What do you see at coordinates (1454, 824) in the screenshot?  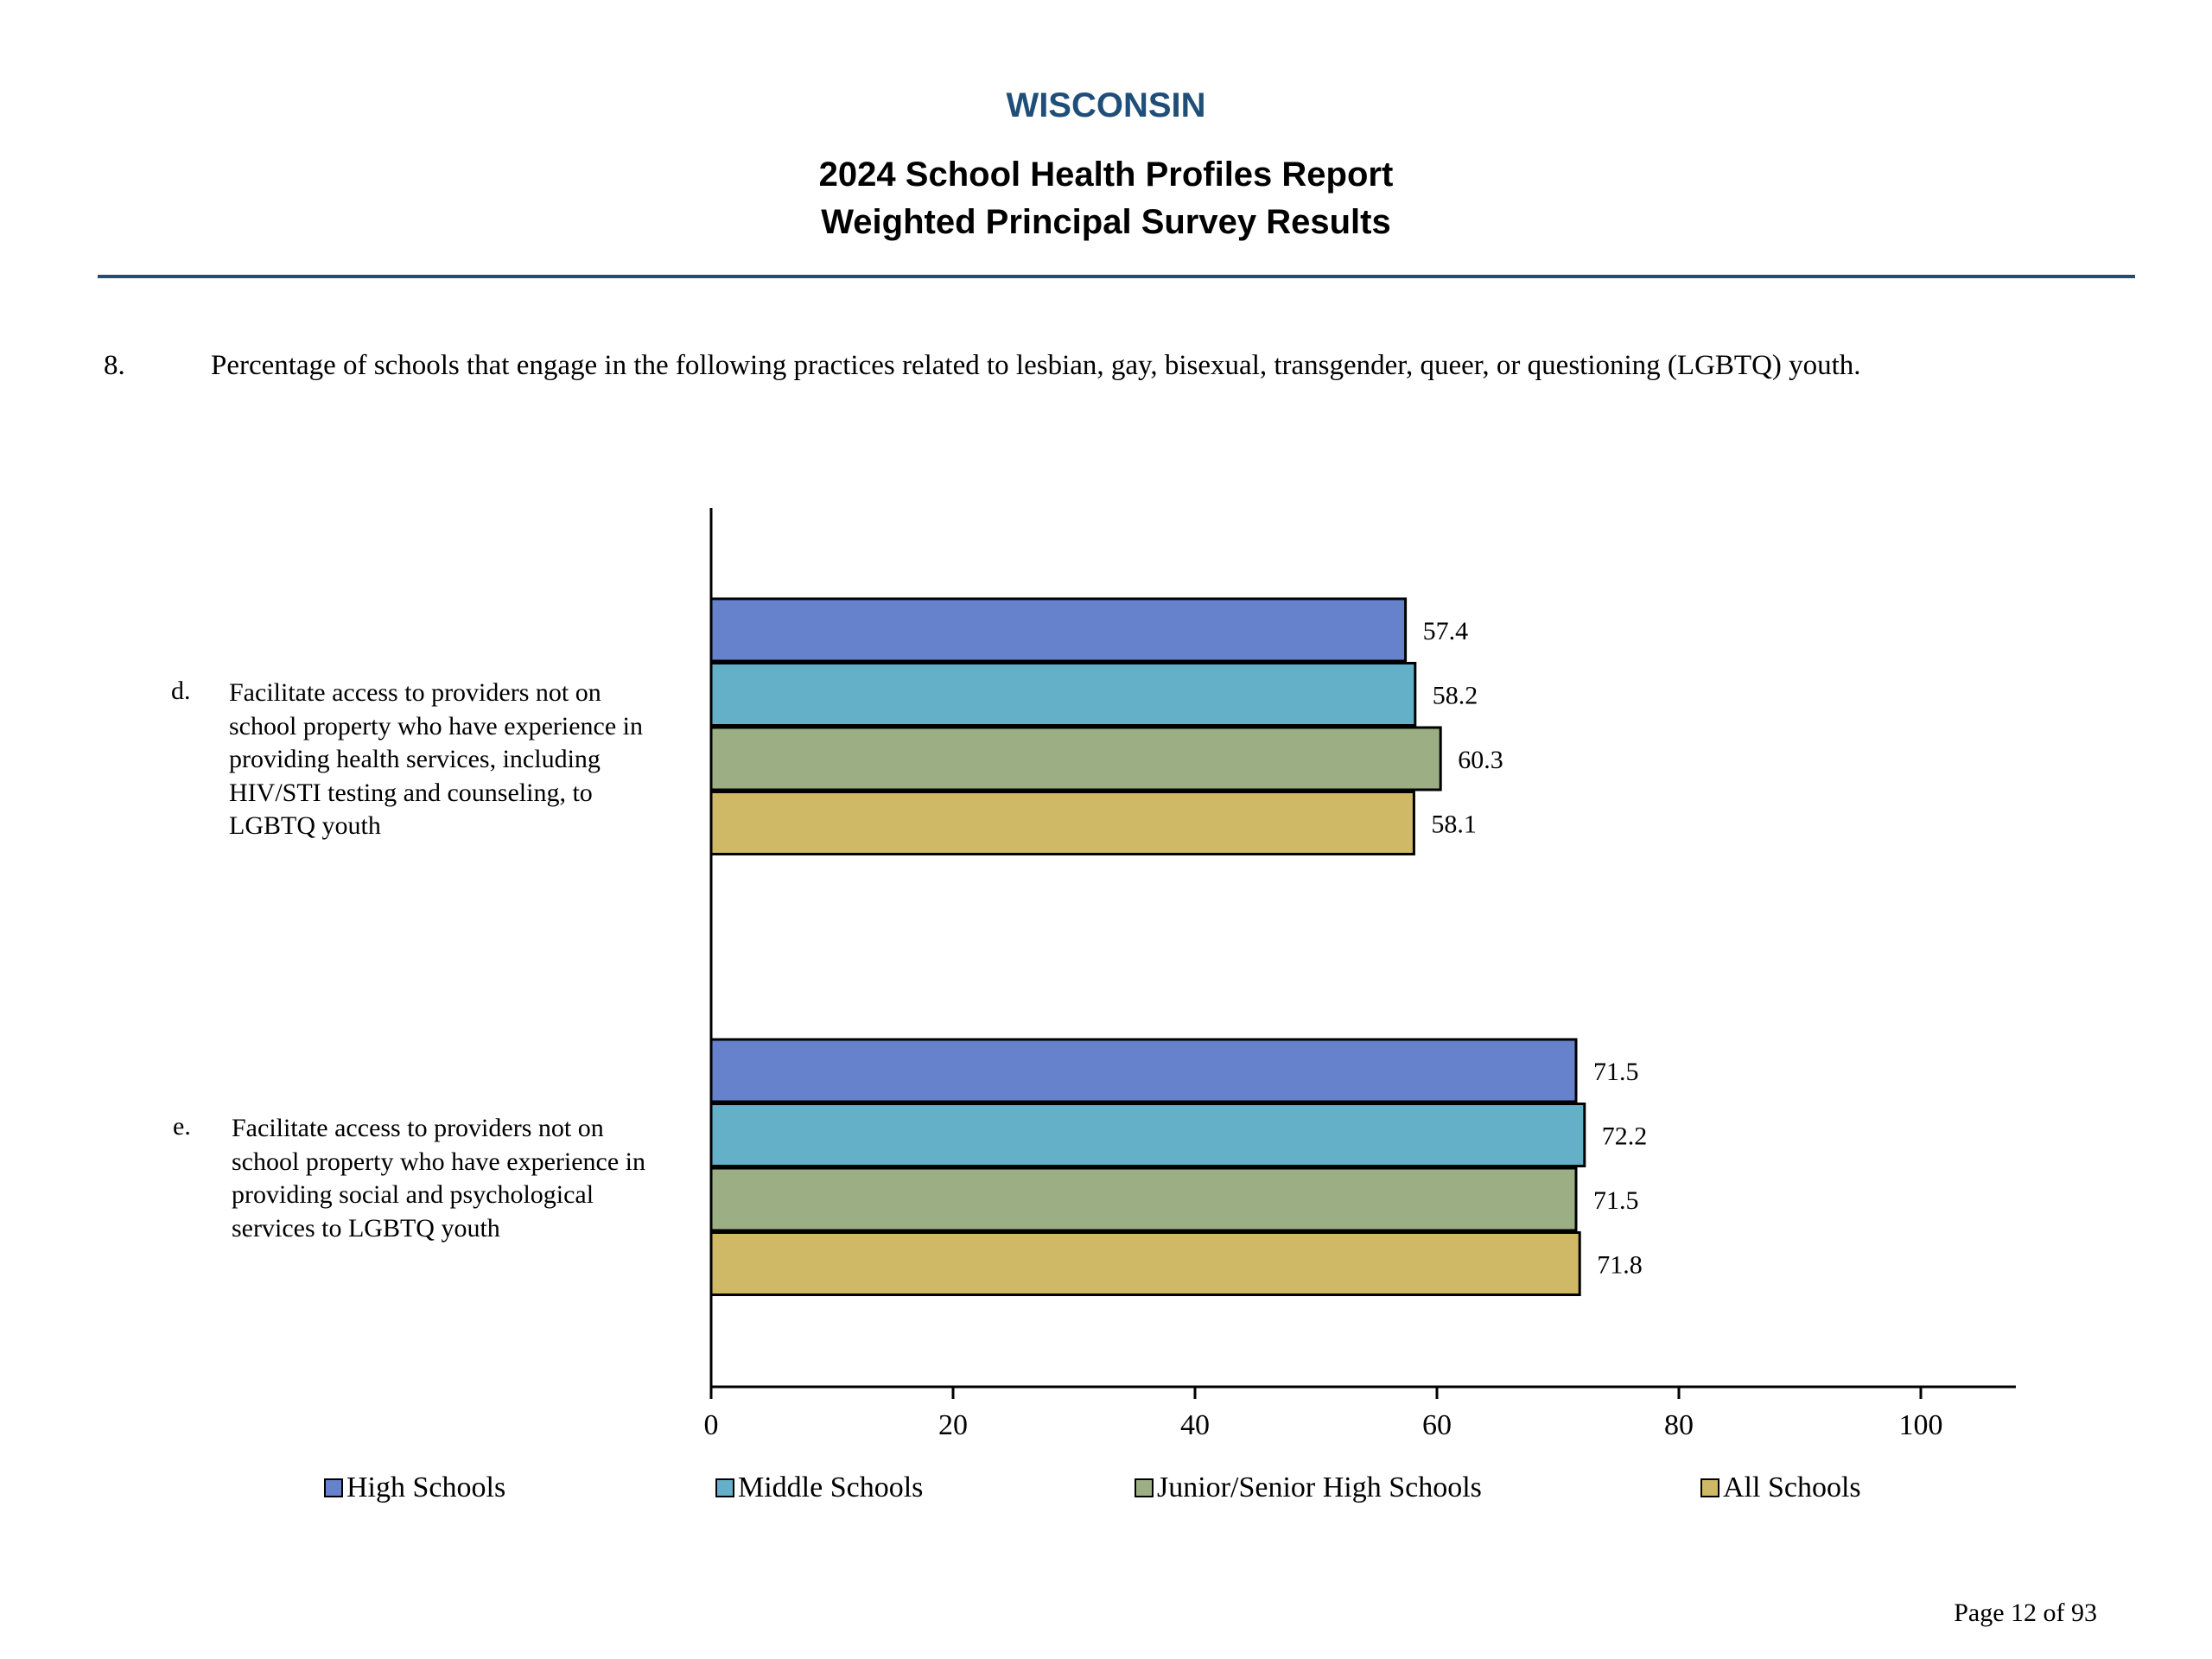 I see `data-label: 58.1` at bounding box center [1454, 824].